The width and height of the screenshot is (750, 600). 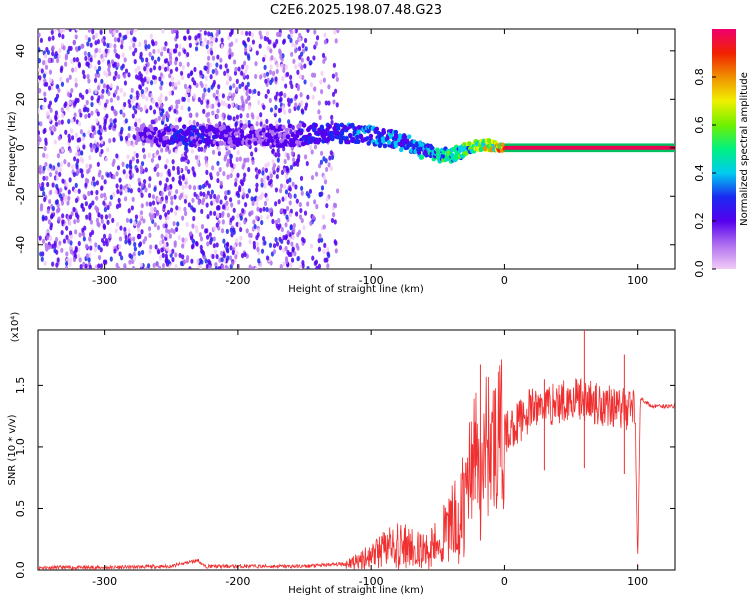 I want to click on spectrogram-x-tick-label: -100, so click(x=371, y=280).